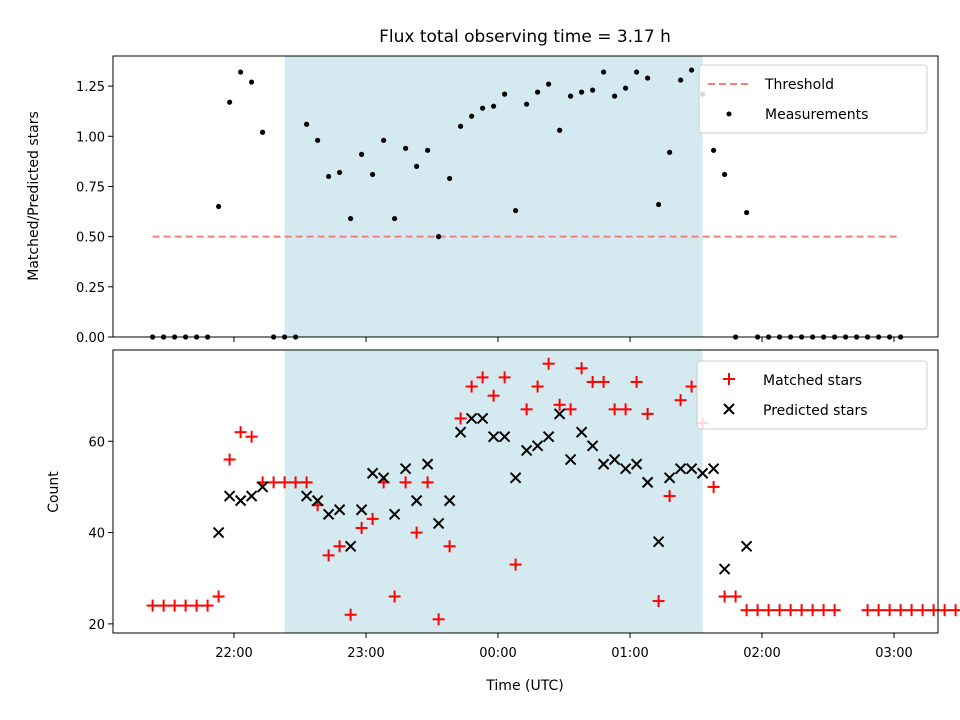 The image size is (960, 720). I want to click on chart-title: Flux total observing time = 3.17 h, so click(525, 37).